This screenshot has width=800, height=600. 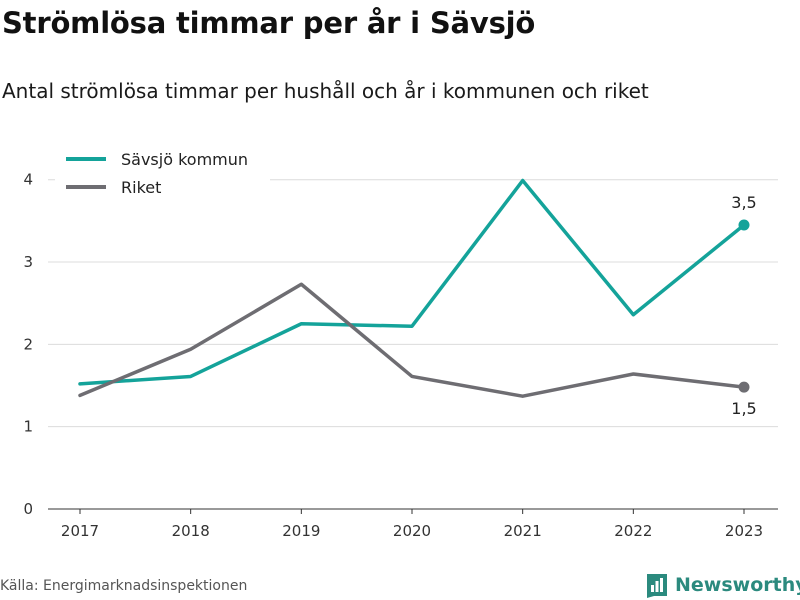 What do you see at coordinates (184, 159) in the screenshot?
I see `legend-entry: Sävsjö kommun` at bounding box center [184, 159].